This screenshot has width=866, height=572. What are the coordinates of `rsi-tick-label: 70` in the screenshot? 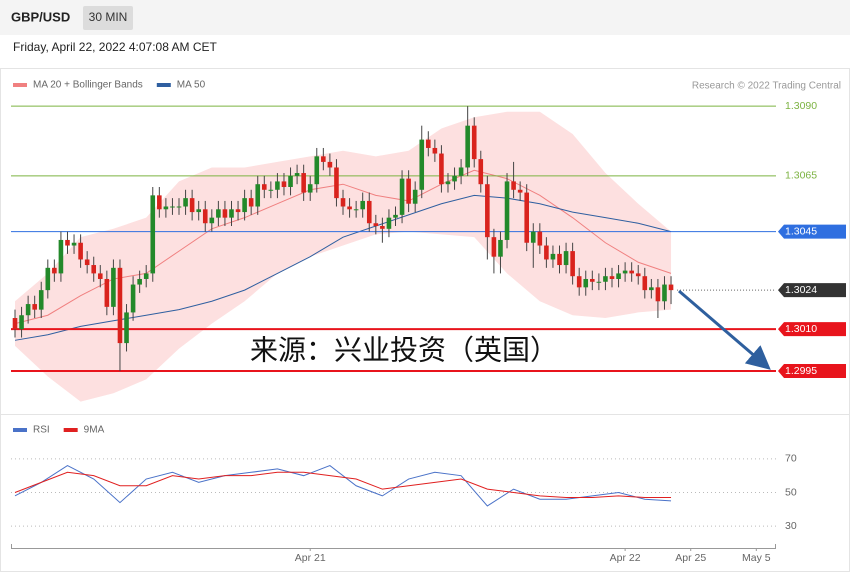 It's located at (791, 459).